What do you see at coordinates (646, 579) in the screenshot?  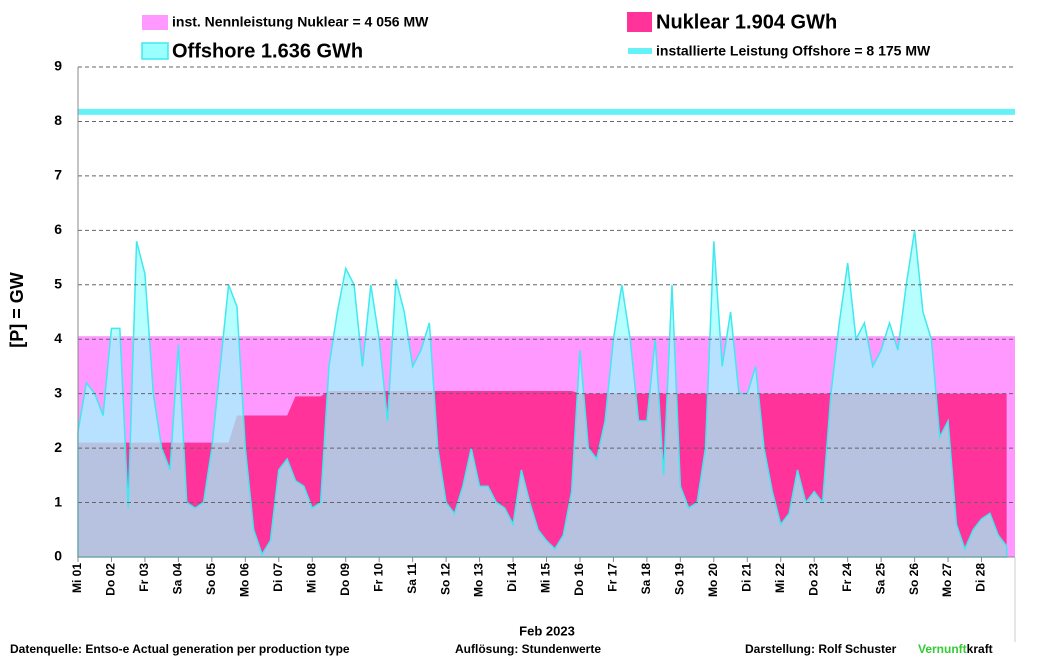 I see `x-tick-label: Sa 18` at bounding box center [646, 579].